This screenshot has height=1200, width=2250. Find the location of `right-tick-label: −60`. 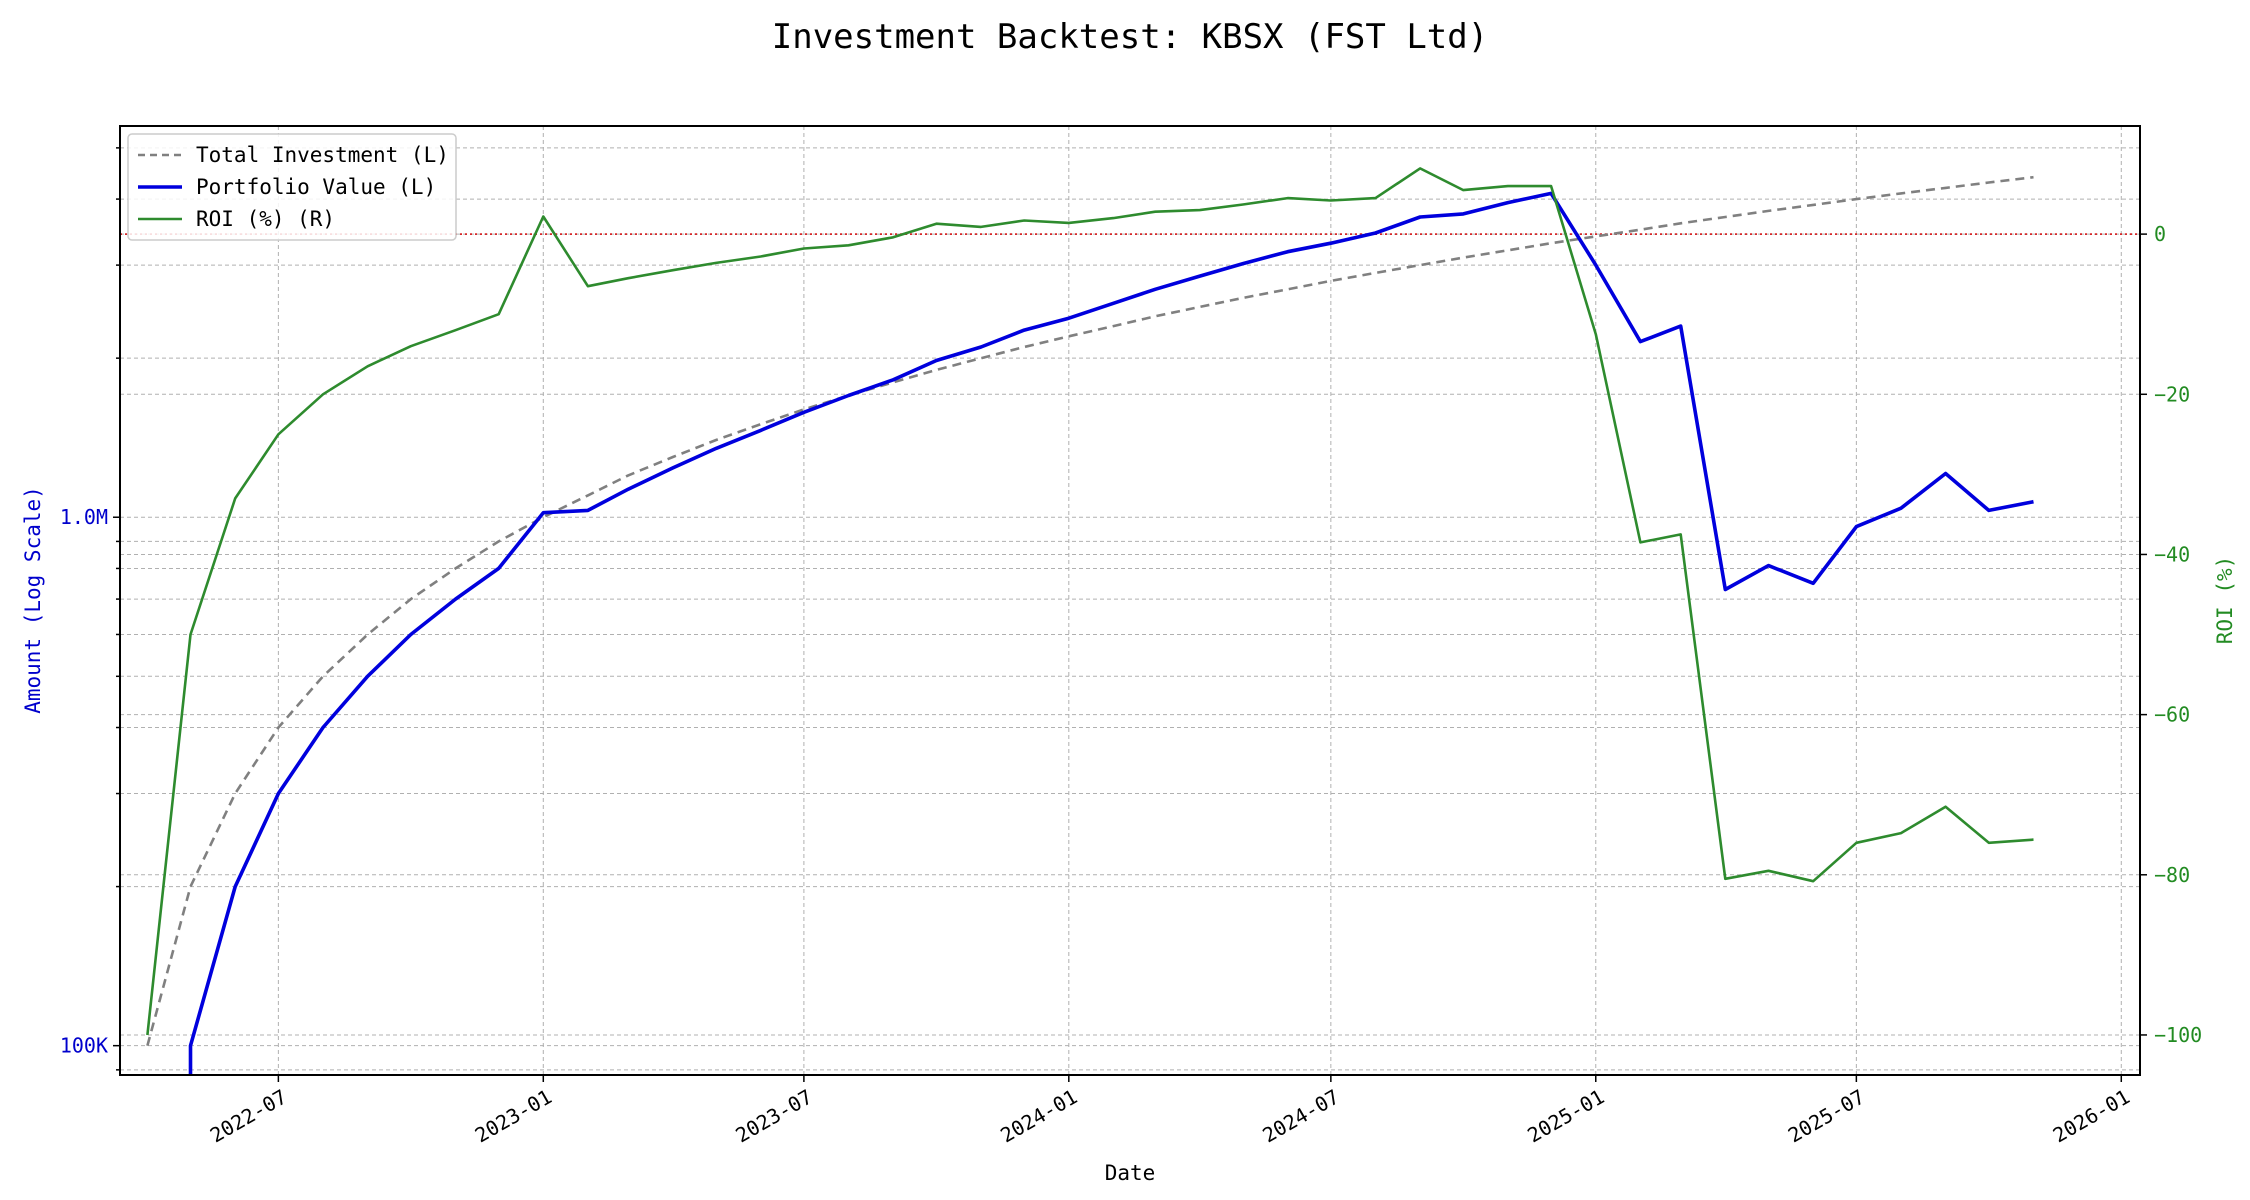

right-tick-label: −60 is located at coordinates (2172, 715).